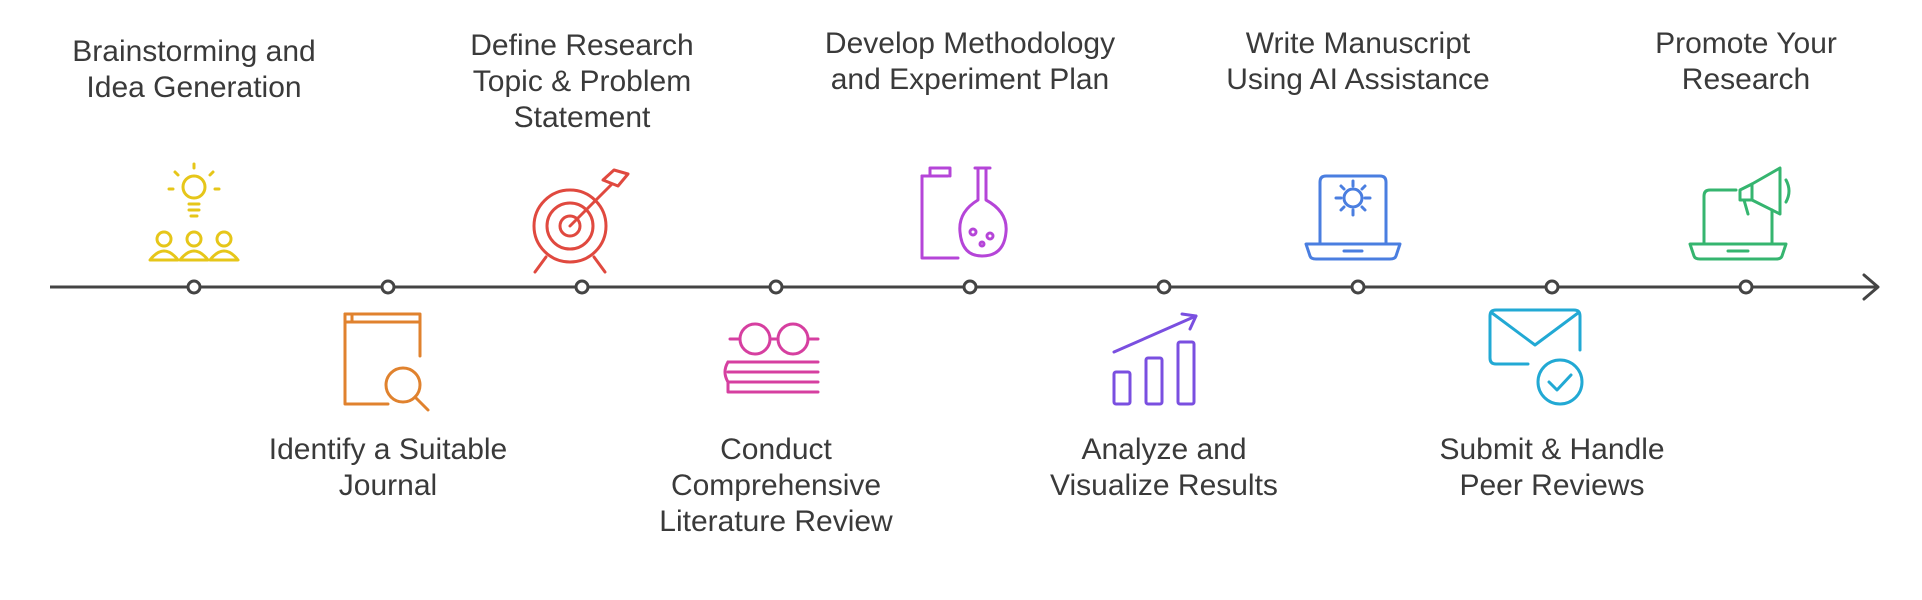 The height and width of the screenshot is (600, 1922). Describe the element at coordinates (1358, 61) in the screenshot. I see `step-label-7: Write Manuscript Using AI Assistance` at that location.